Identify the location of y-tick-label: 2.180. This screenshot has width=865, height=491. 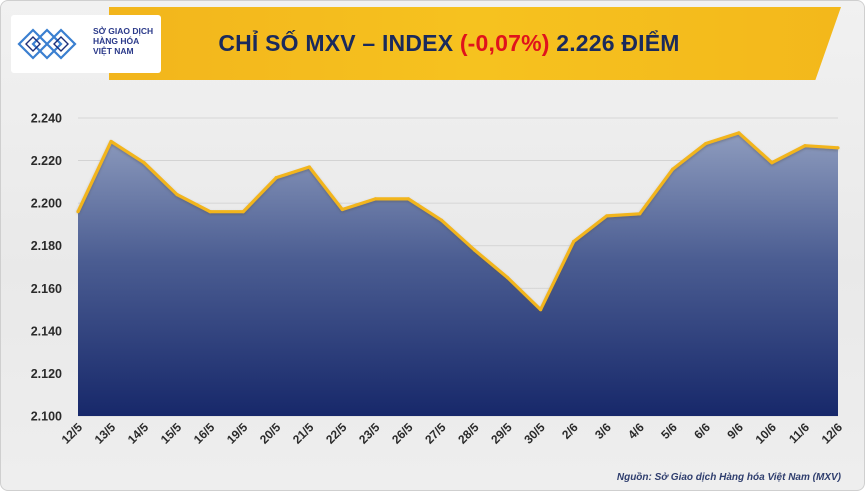
(46, 246).